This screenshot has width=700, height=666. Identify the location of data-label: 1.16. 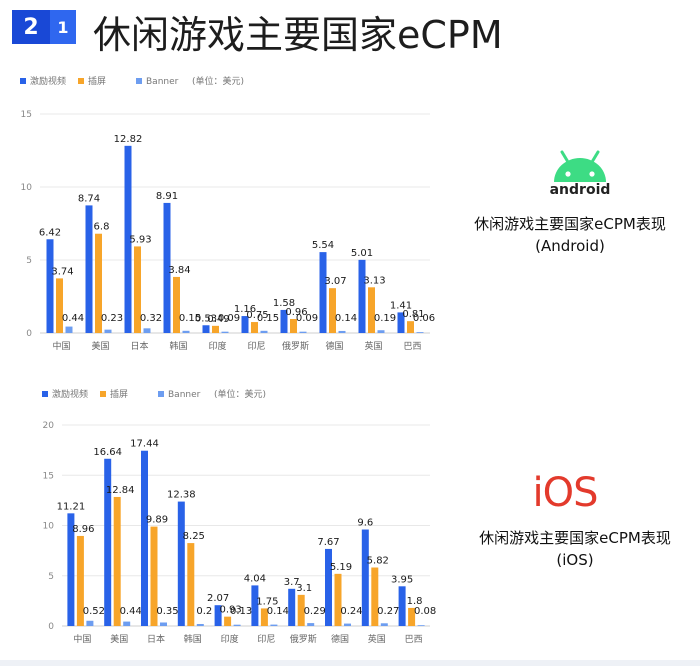
(245, 309).